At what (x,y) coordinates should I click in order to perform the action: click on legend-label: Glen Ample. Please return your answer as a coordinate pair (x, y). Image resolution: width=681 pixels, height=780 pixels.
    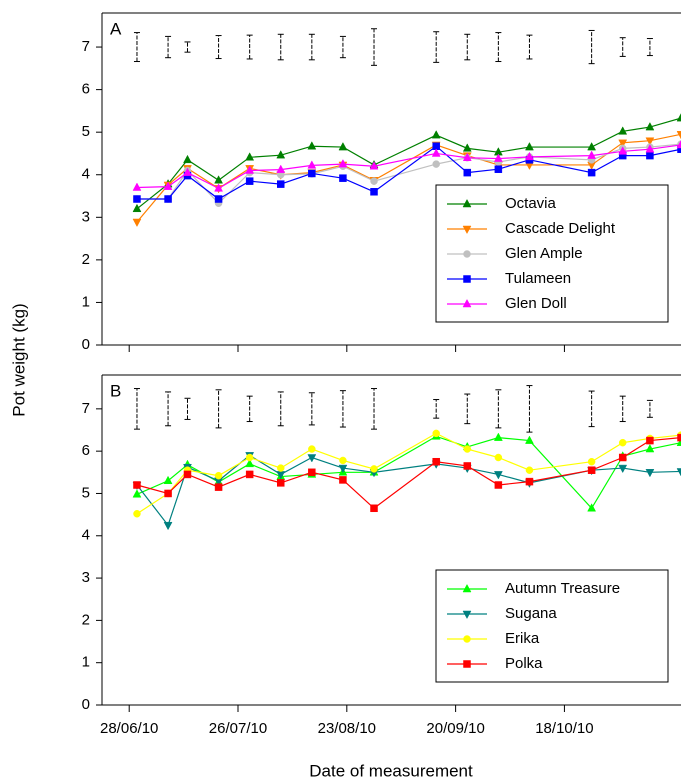
    Looking at the image, I should click on (544, 253).